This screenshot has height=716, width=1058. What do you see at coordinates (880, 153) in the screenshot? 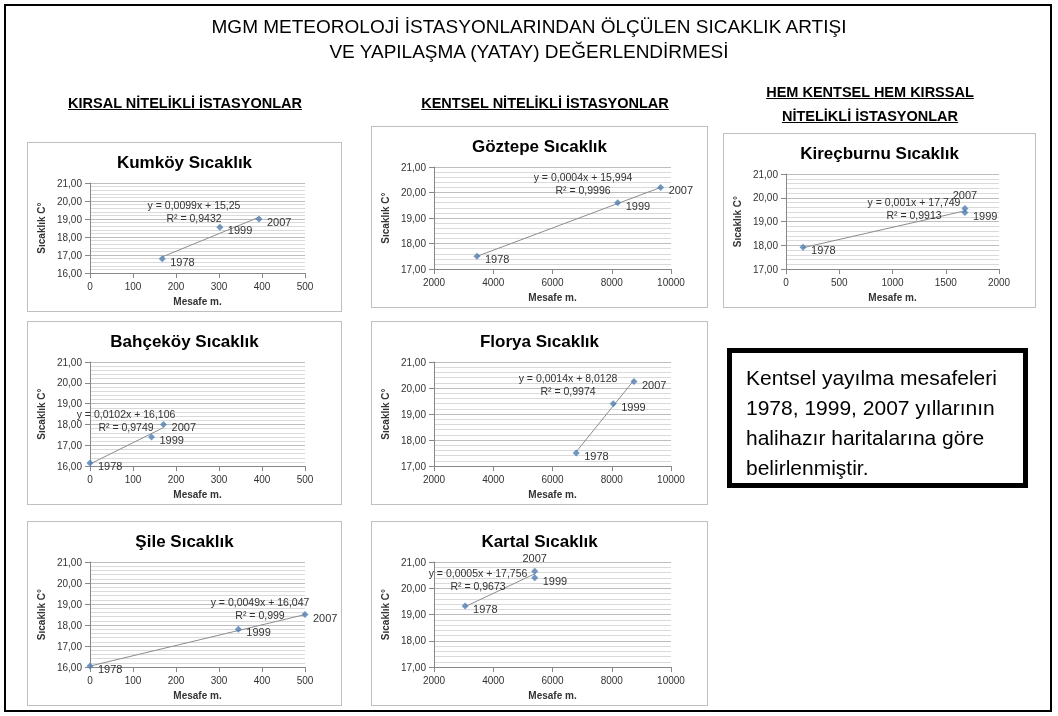
I see `chart-title: Kireçburnu Sıcaklık` at bounding box center [880, 153].